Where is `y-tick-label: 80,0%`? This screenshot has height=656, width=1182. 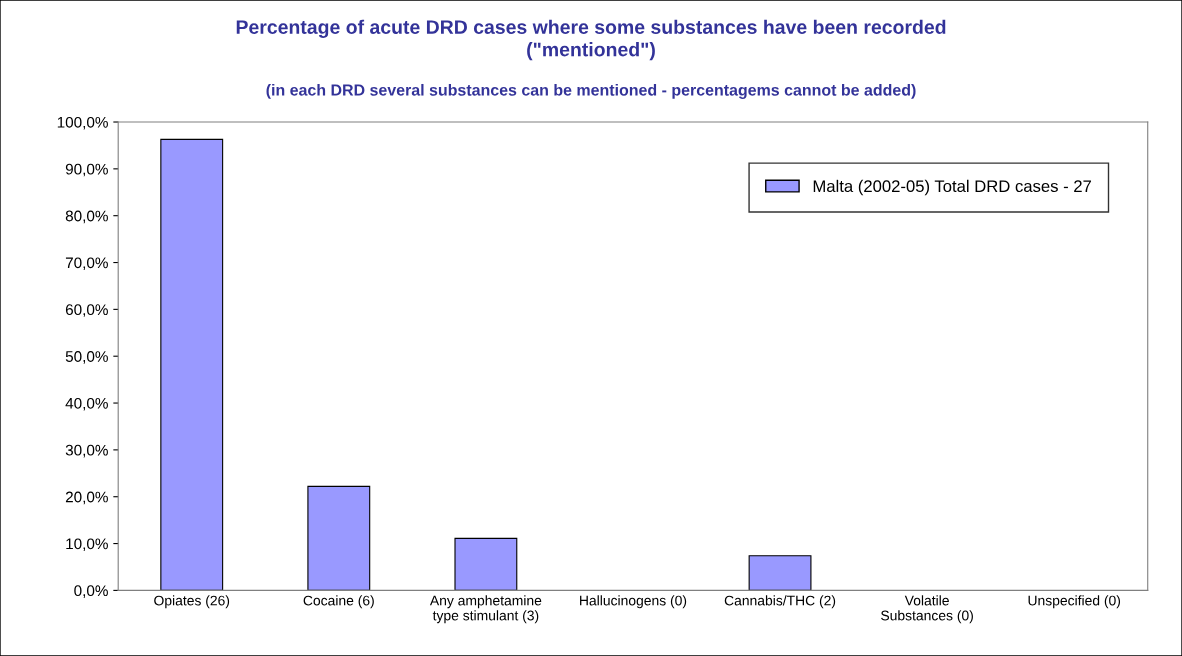 y-tick-label: 80,0% is located at coordinates (86, 217).